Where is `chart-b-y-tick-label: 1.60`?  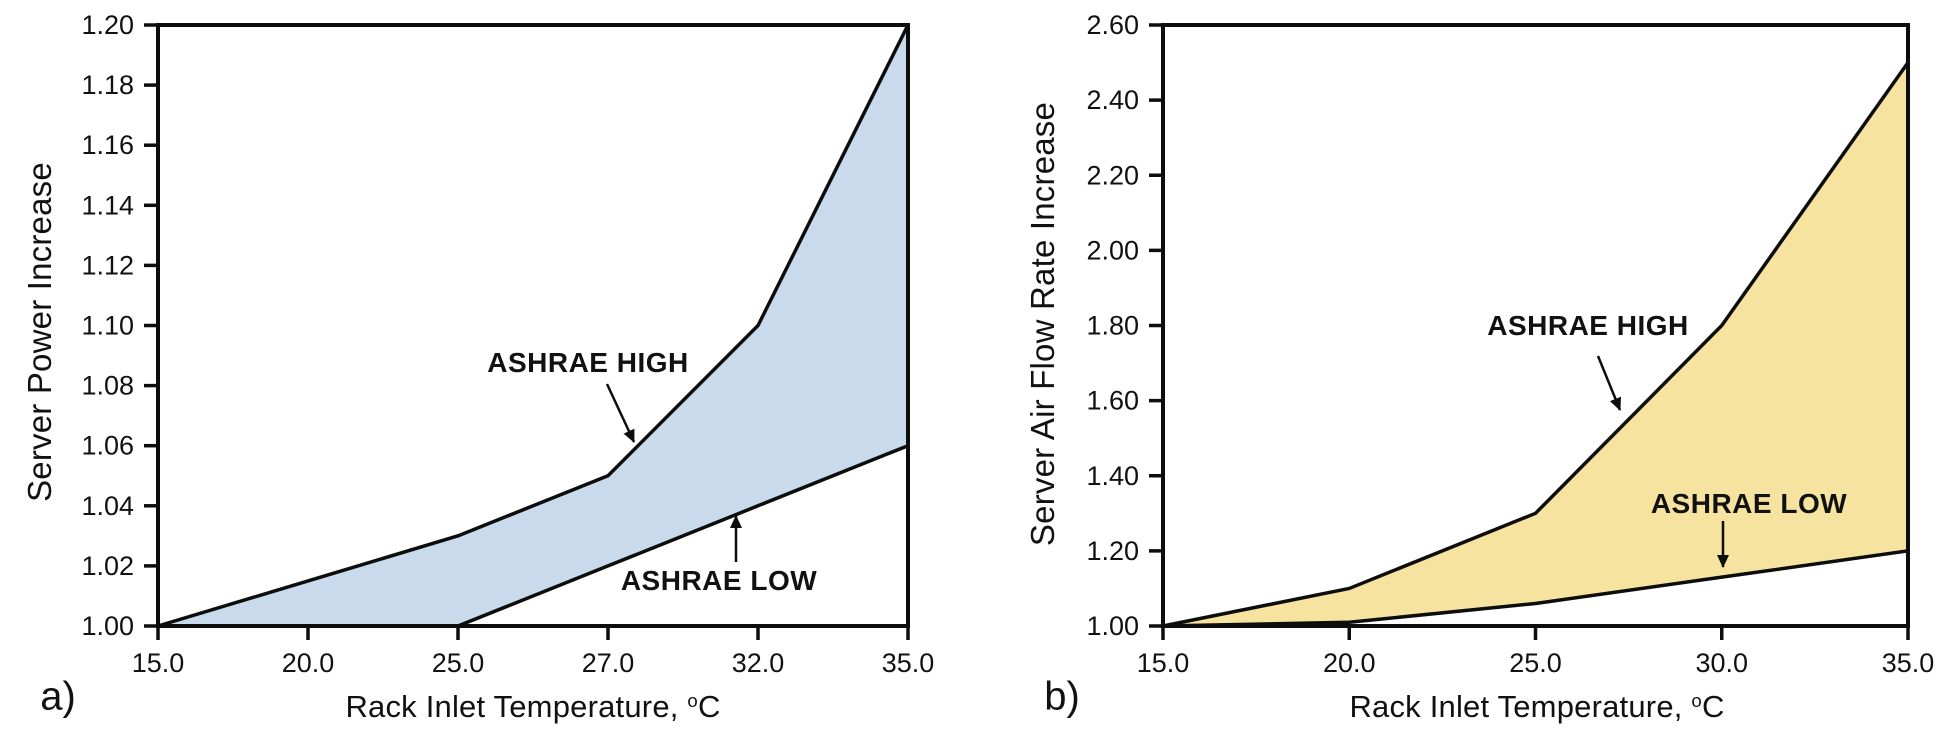 chart-b-y-tick-label: 1.60 is located at coordinates (1112, 401).